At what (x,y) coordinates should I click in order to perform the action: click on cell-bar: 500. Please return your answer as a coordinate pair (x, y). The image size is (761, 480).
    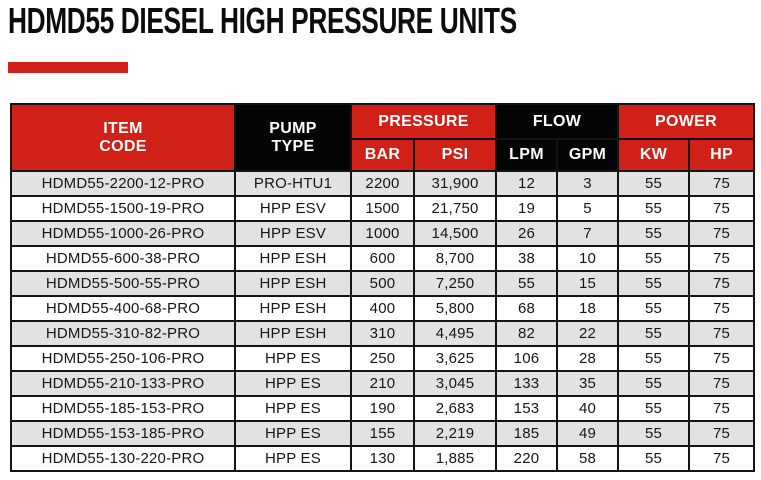
    Looking at the image, I should click on (382, 283).